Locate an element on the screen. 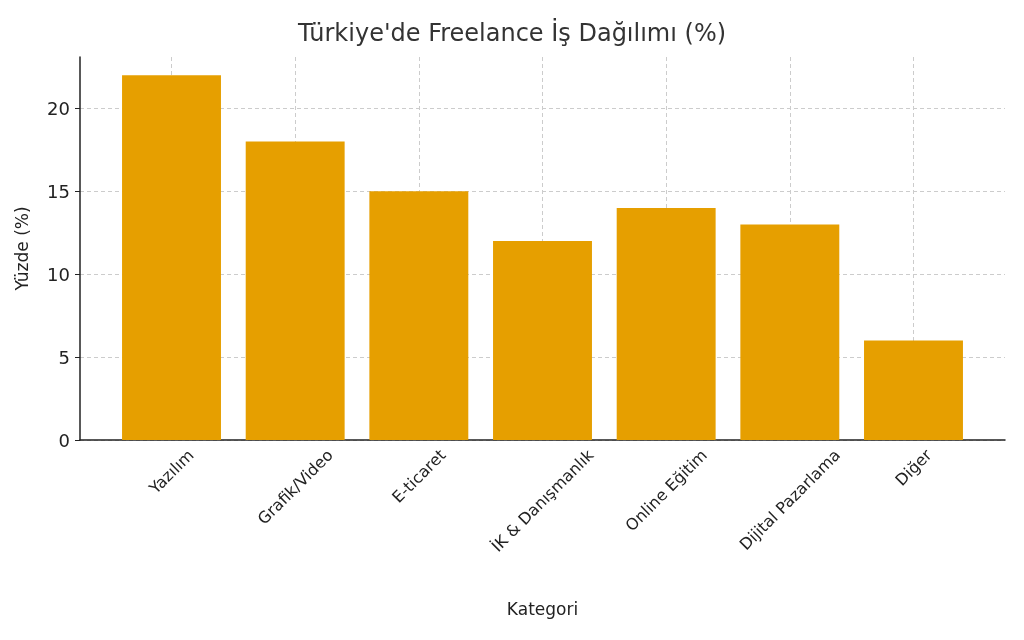 The image size is (1024, 640). chart-title: Türkiye'de Freelance İş Dağılımı (%) is located at coordinates (511, 32).